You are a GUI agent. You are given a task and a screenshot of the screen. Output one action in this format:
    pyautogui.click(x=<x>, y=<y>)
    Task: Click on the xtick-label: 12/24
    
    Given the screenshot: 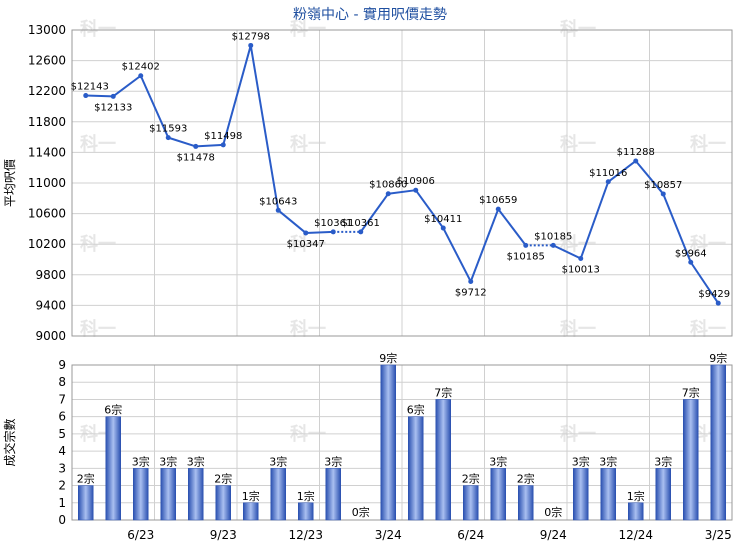 What is the action you would take?
    pyautogui.click(x=635, y=535)
    